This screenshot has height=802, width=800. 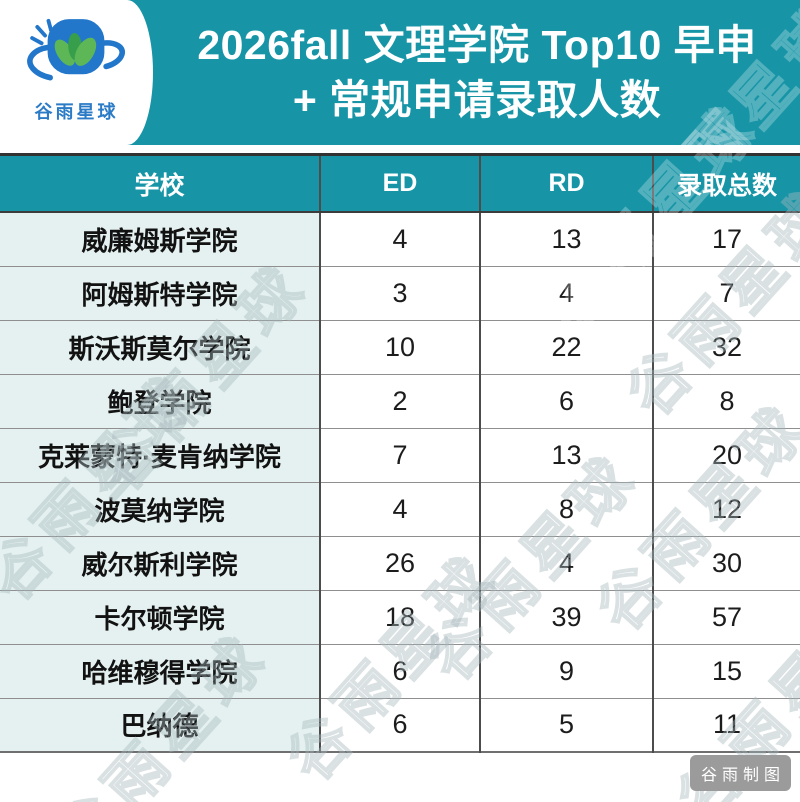 I want to click on page-title-line2: + 常规申请录取人数, so click(x=477, y=99).